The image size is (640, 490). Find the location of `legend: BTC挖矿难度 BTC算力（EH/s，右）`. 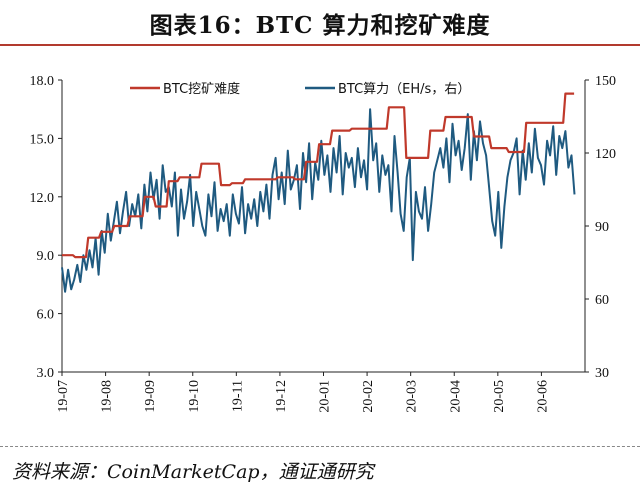

legend: BTC挖矿难度 BTC算力（EH/s，右） is located at coordinates (300, 89).